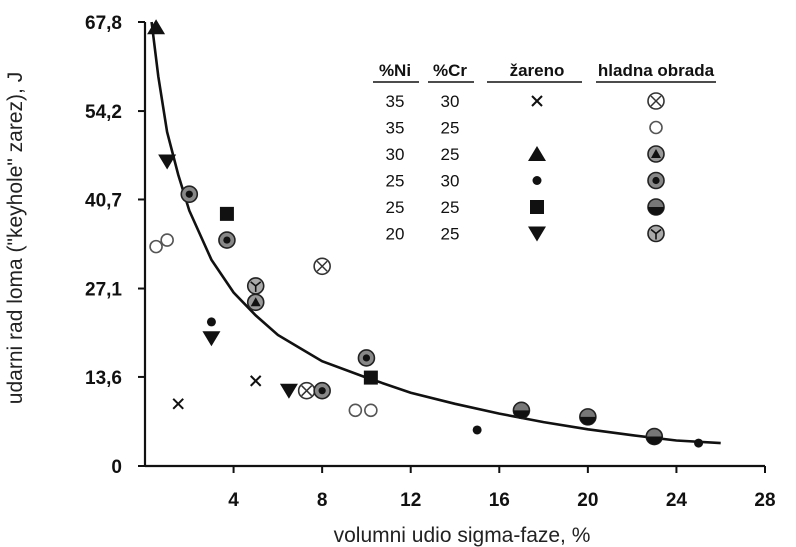 This screenshot has height=547, width=796. I want to click on data-point-triangle-up, so click(156, 27).